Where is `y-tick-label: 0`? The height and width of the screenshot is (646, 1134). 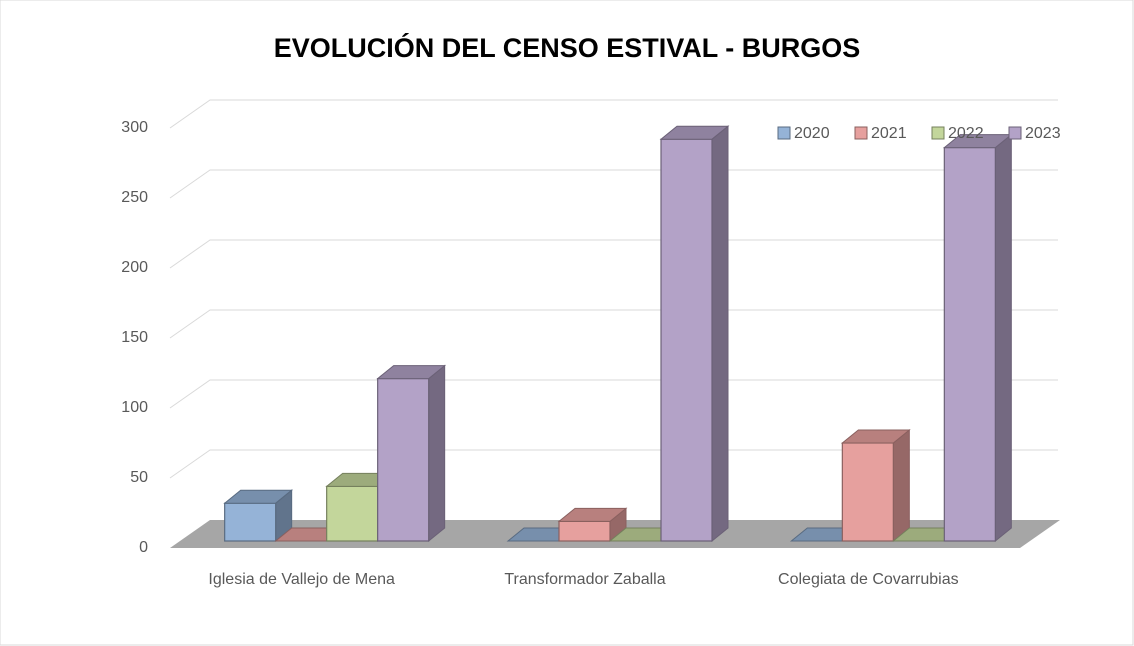
y-tick-label: 0 is located at coordinates (143, 547).